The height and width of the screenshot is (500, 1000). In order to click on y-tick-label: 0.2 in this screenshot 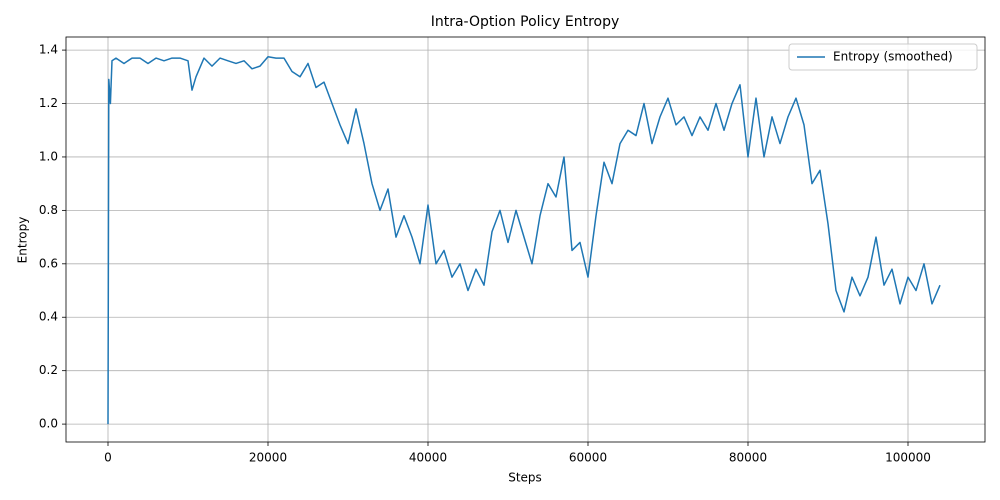, I will do `click(48, 370)`.